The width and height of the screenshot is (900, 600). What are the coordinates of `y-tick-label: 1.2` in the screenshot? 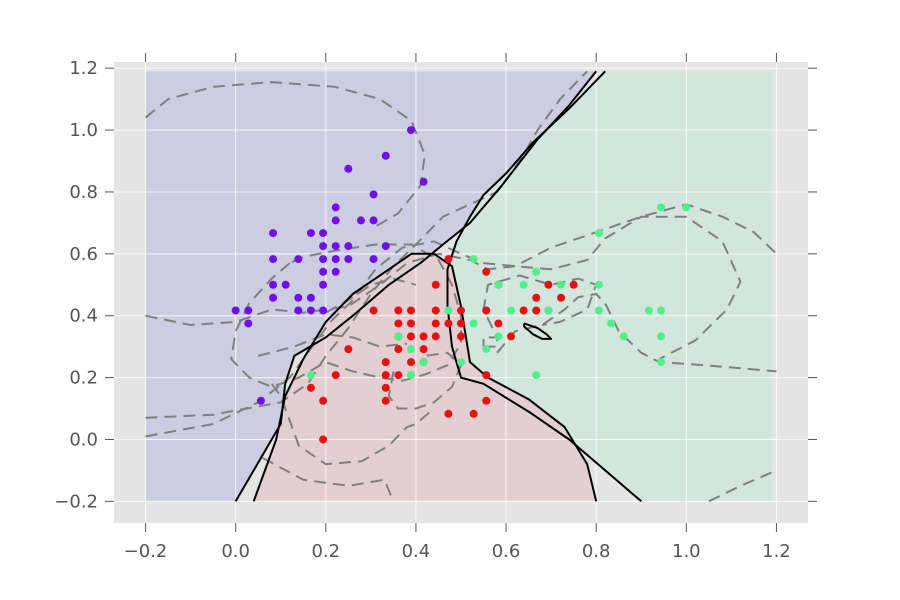 It's located at (83, 68).